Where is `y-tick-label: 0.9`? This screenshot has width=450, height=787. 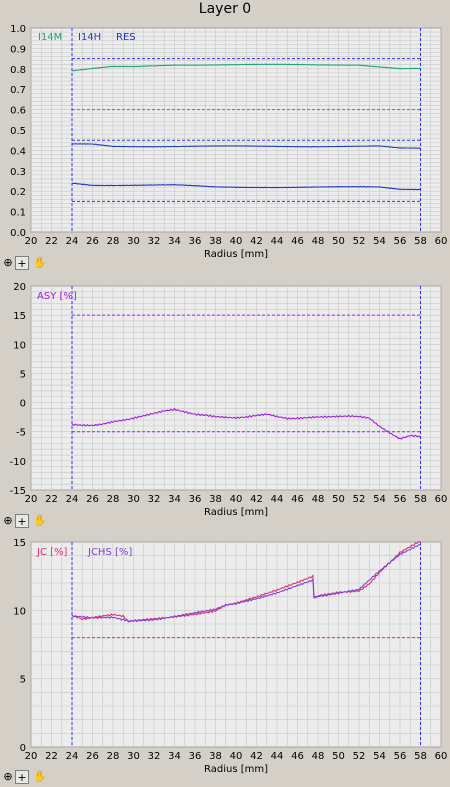
y-tick-label: 0.9 is located at coordinates (18, 49).